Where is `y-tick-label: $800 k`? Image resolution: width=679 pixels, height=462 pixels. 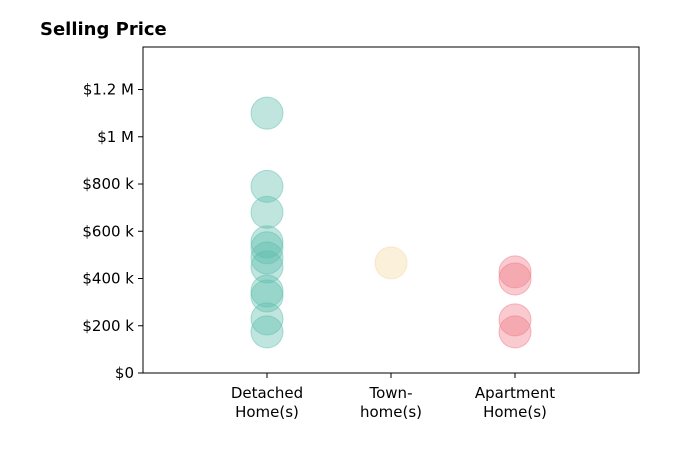
y-tick-label: $800 k is located at coordinates (108, 184).